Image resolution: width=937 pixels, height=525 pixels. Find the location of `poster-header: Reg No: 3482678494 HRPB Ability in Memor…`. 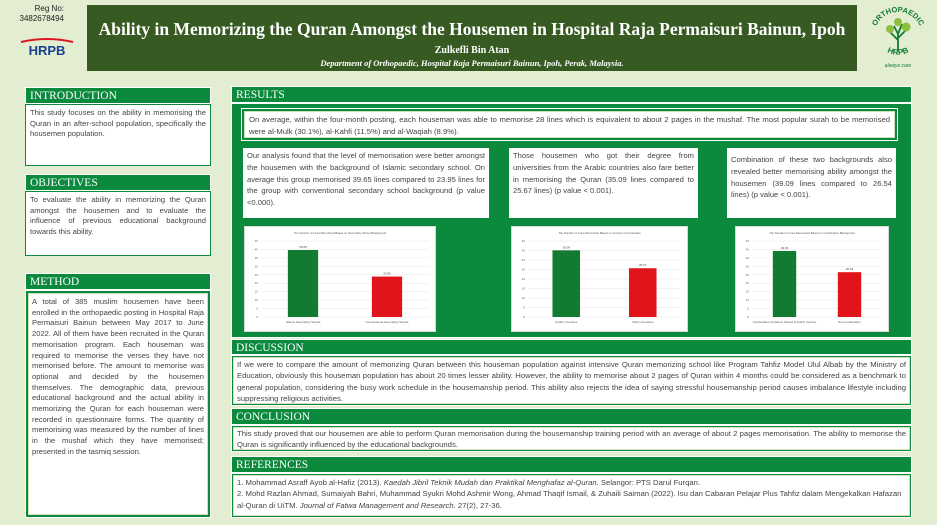

poster-header: Reg No: 3482678494 HRPB Ability in Memor… is located at coordinates (468, 36).